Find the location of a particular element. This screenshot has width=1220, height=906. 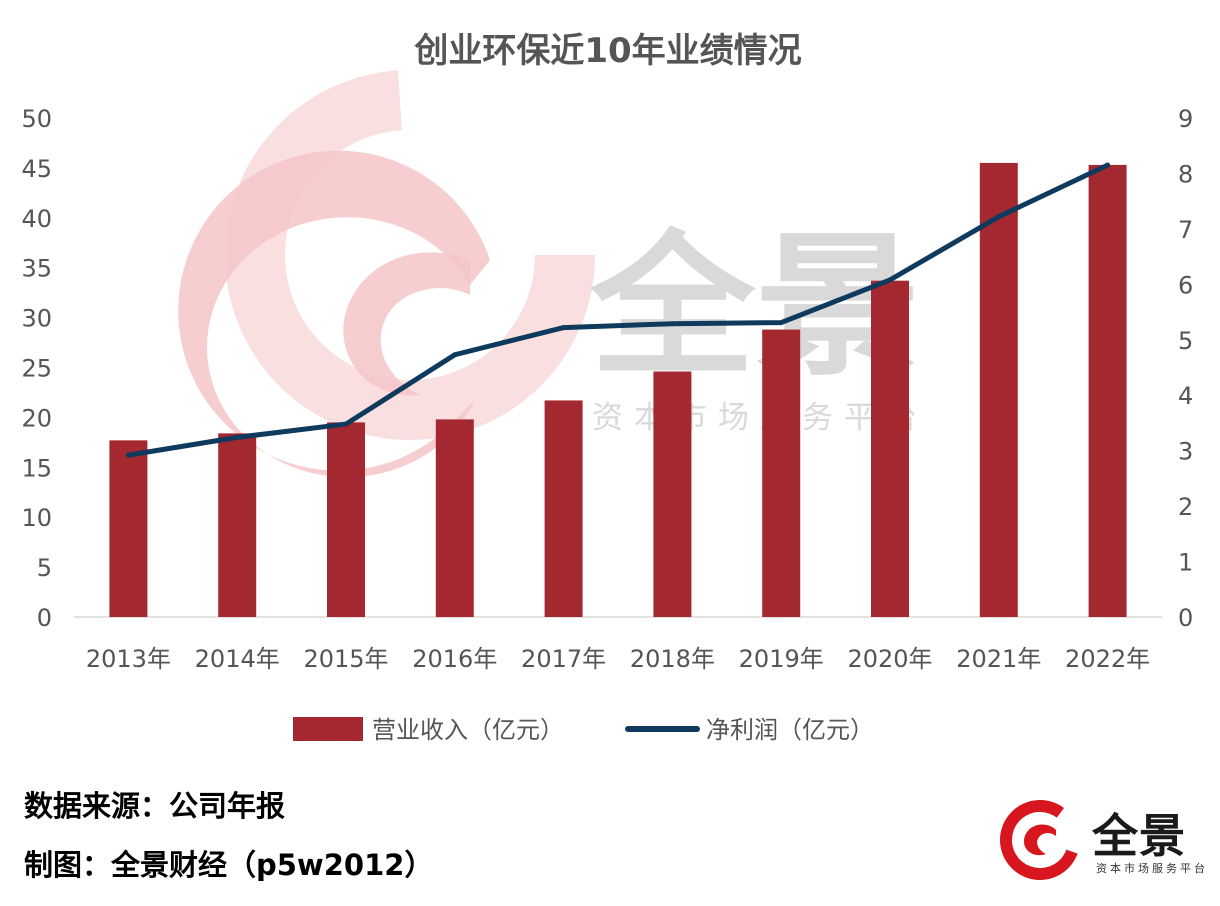

right-axis: 0 1 2 3 4 5 6 7 8 9 is located at coordinates (1185, 368).